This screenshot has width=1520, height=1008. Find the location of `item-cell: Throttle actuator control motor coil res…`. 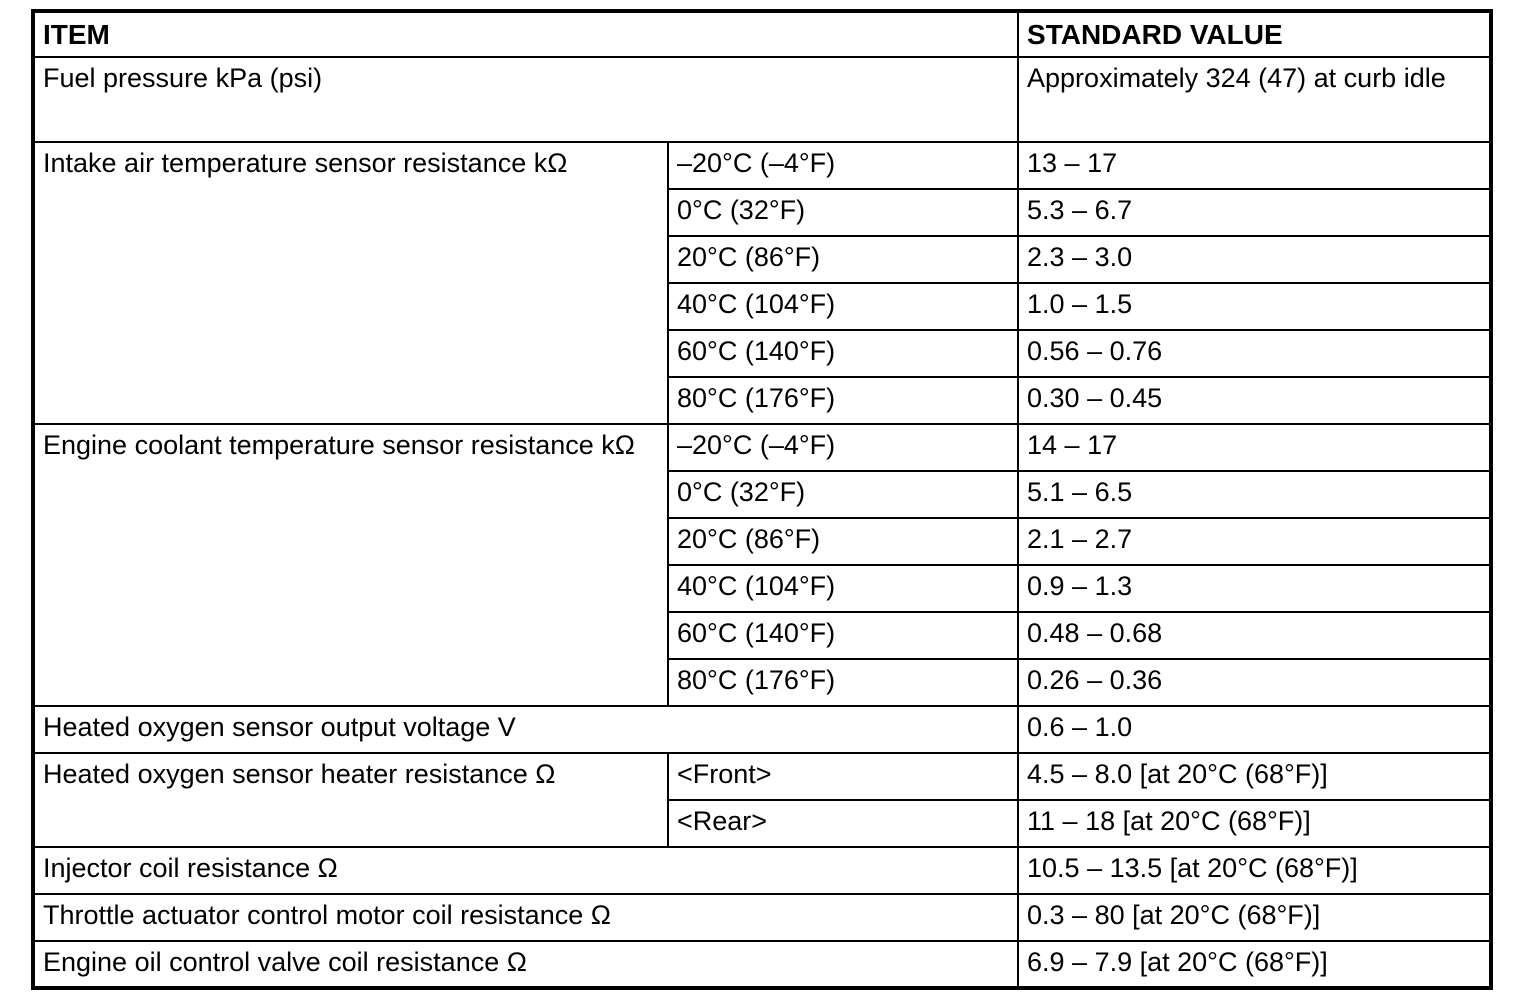

item-cell: Throttle actuator control motor coil res… is located at coordinates (525, 917).